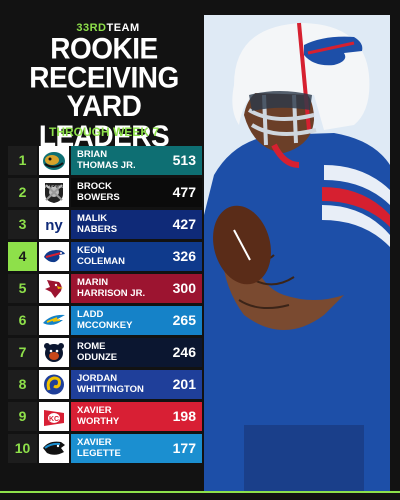 This screenshot has height=500, width=400. What do you see at coordinates (54, 419) in the screenshot?
I see `svg-text: KC` at bounding box center [54, 419].